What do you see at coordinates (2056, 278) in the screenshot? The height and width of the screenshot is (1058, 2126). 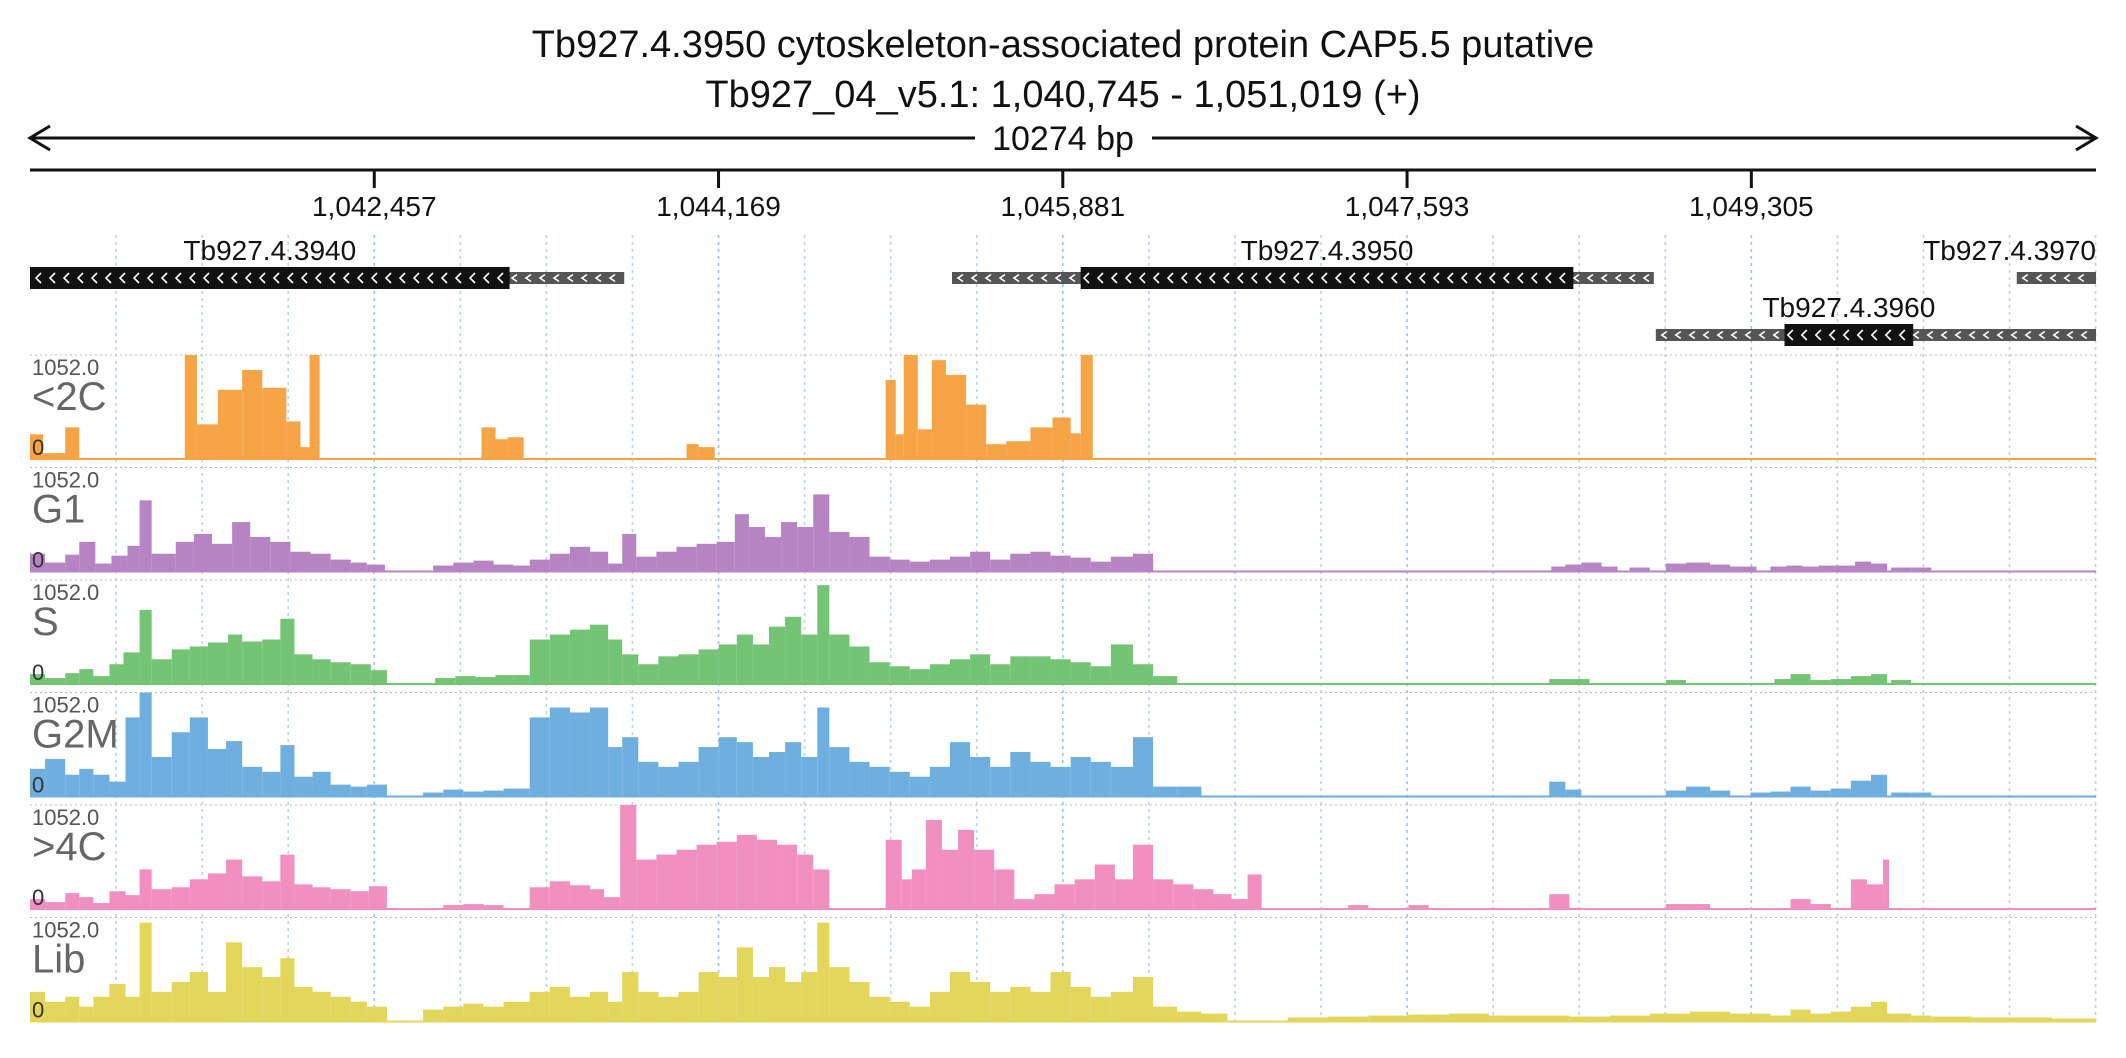 I see `gene-utr` at bounding box center [2056, 278].